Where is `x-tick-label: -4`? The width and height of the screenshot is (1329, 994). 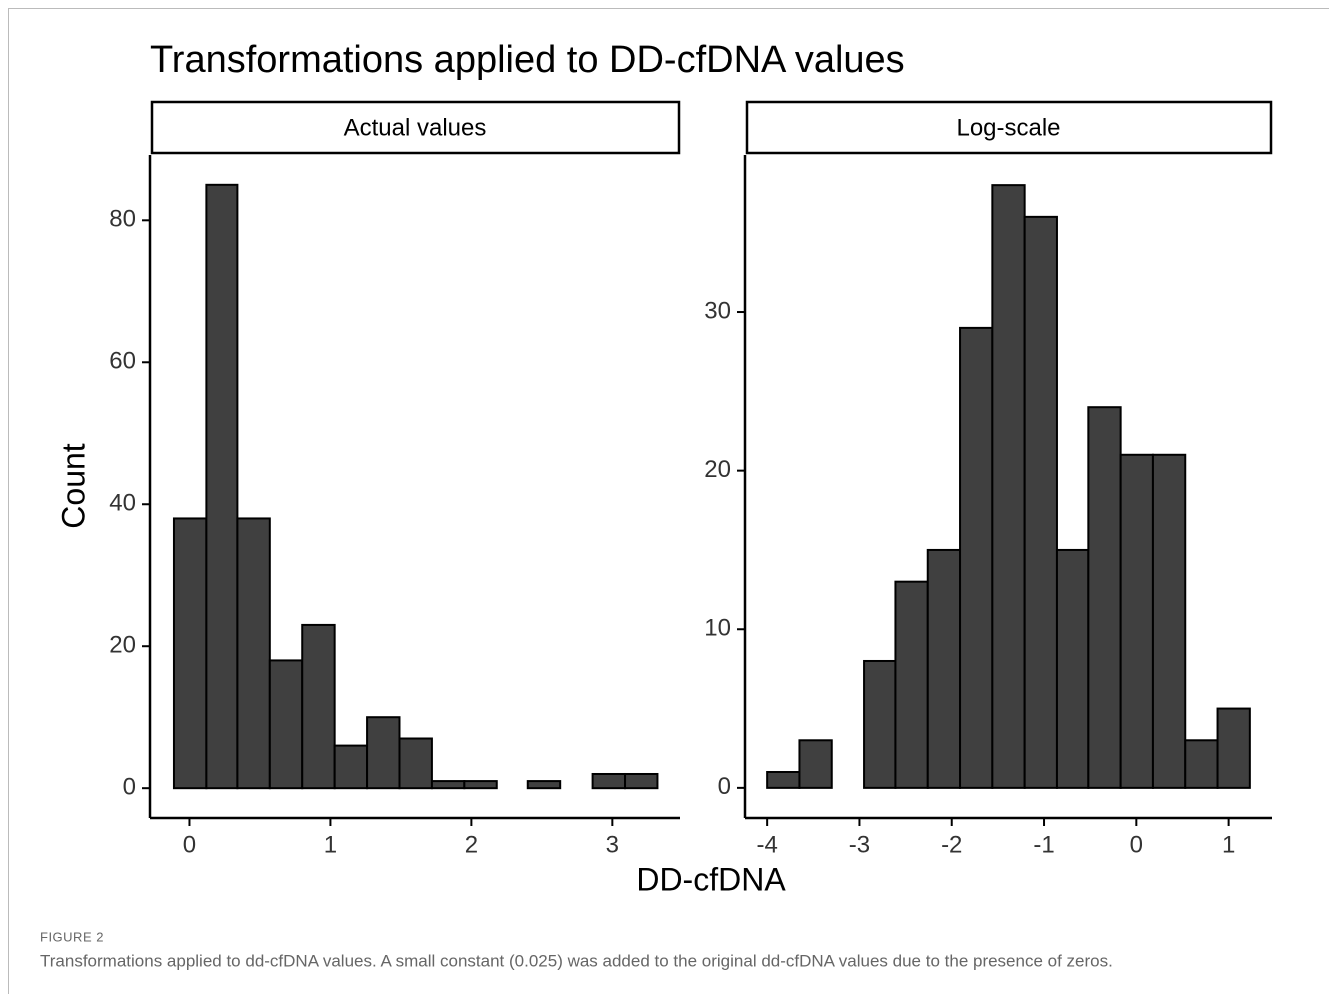 x-tick-label: -4 is located at coordinates (766, 844).